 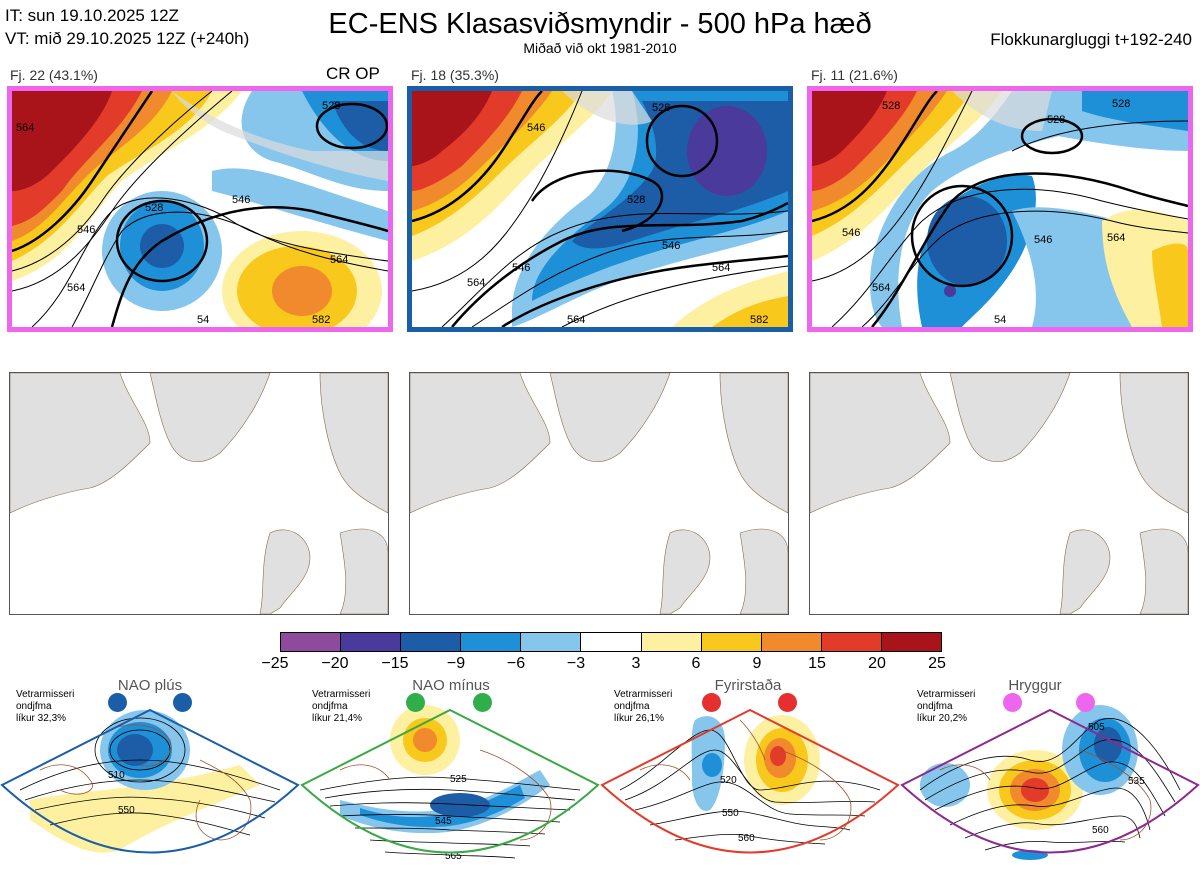 I want to click on regime-4-title: Hryggur, so click(x=1035, y=685).